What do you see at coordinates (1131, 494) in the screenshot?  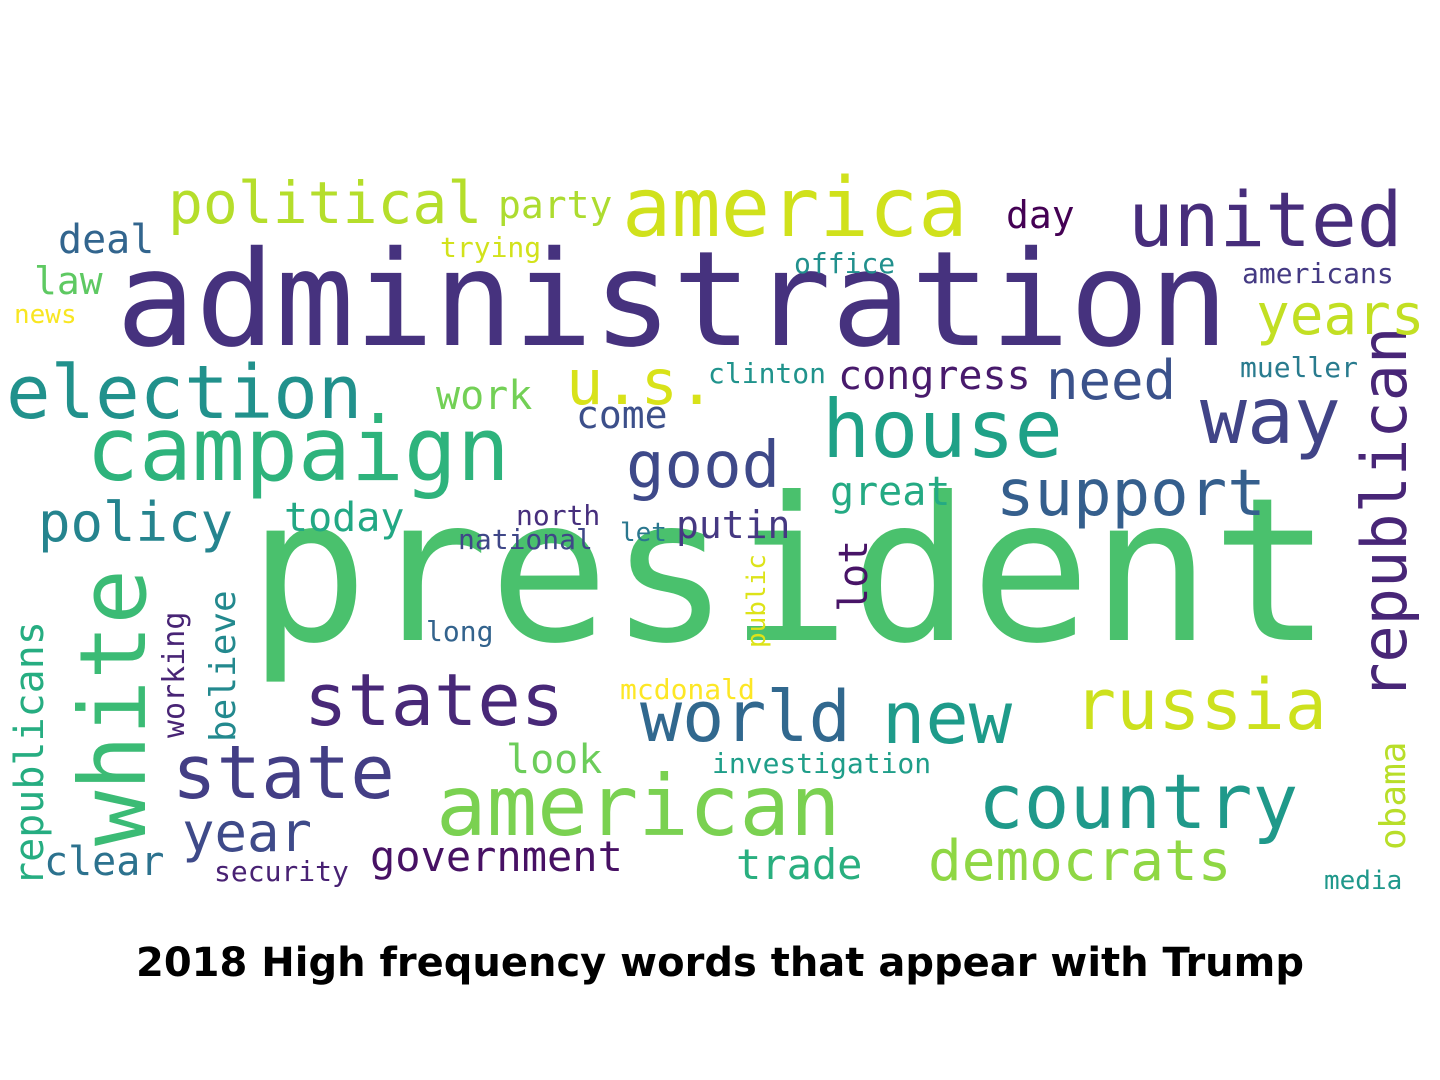 I see `word-support: support` at bounding box center [1131, 494].